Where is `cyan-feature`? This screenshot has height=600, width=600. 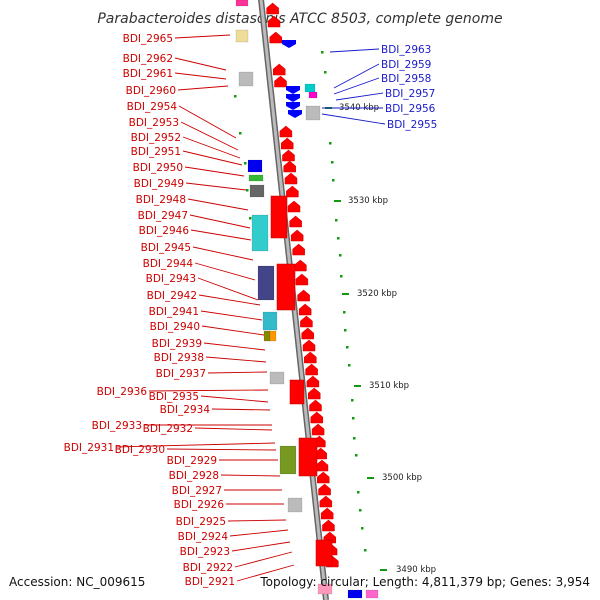
cyan-feature is located at coordinates (260, 233).